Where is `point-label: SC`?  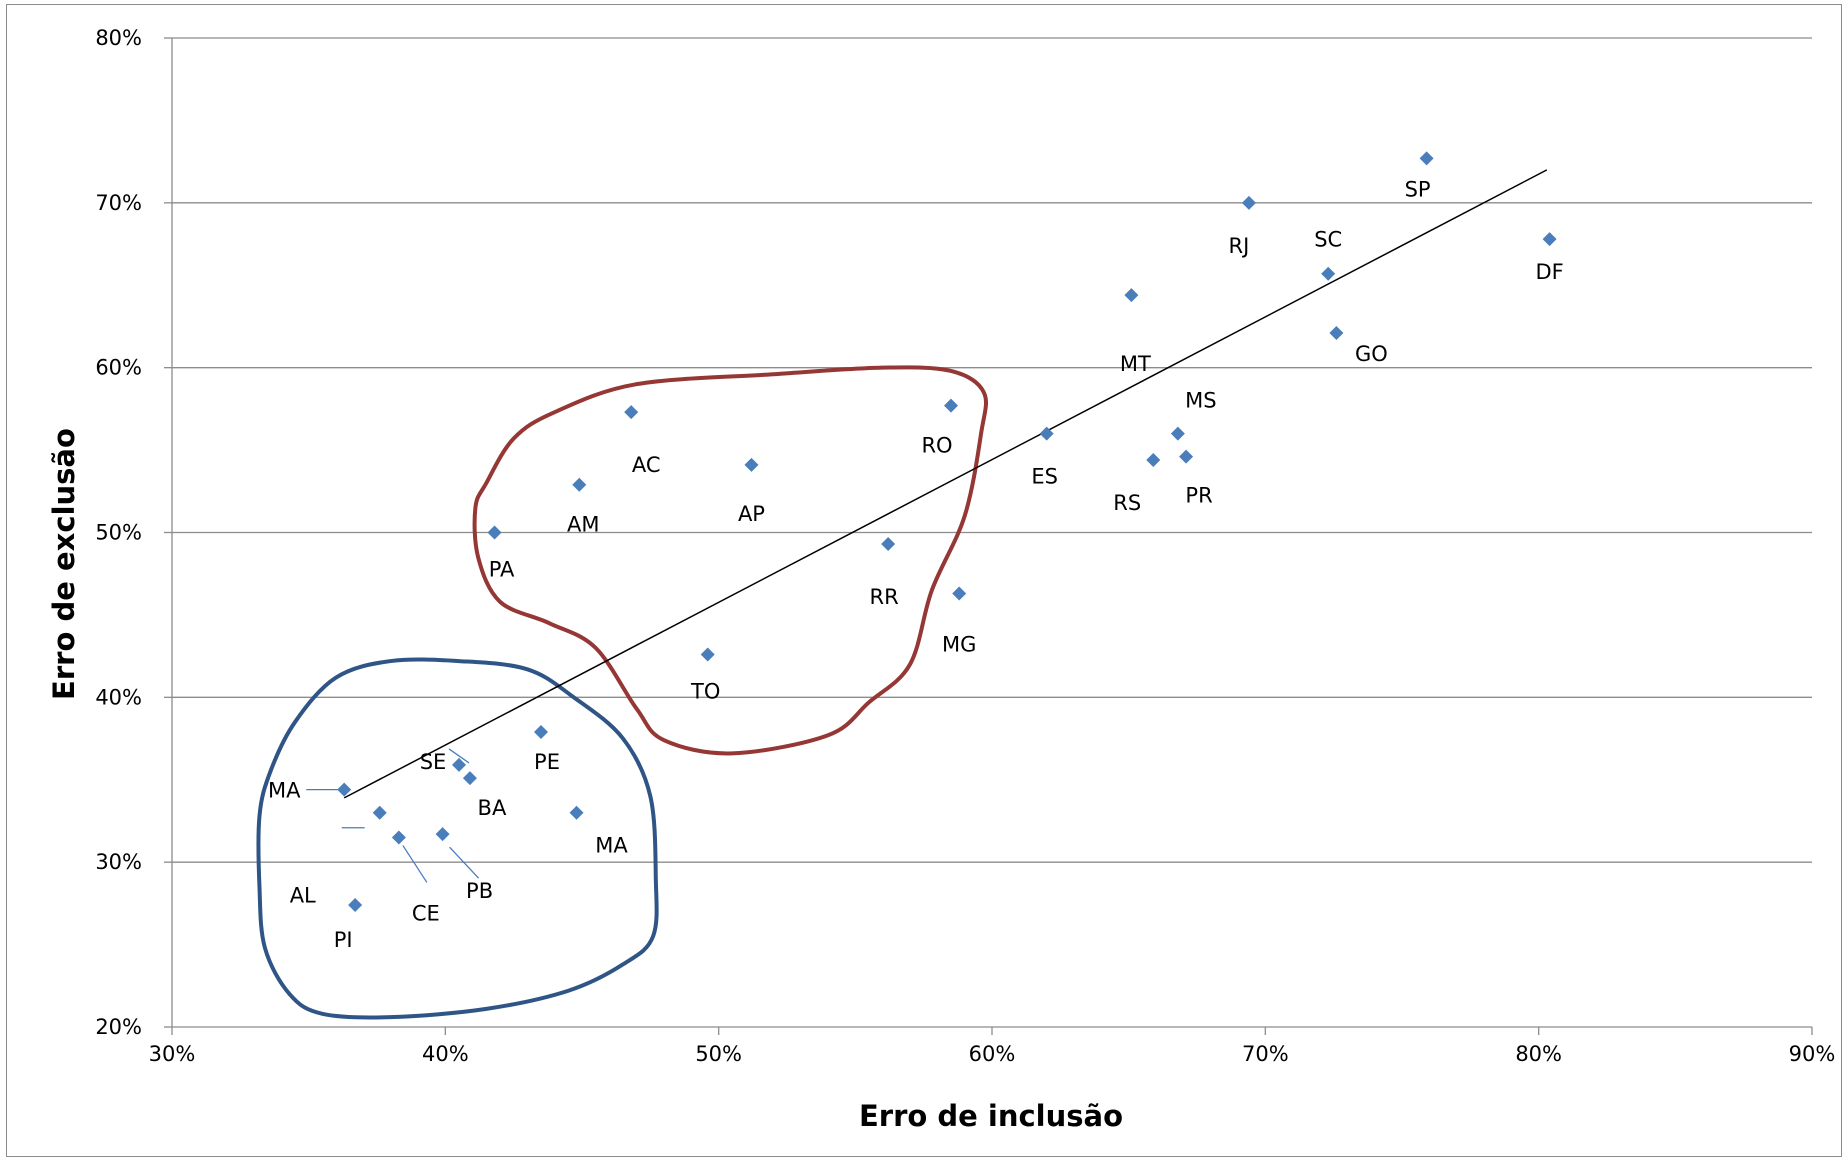
point-label: SC is located at coordinates (1328, 240).